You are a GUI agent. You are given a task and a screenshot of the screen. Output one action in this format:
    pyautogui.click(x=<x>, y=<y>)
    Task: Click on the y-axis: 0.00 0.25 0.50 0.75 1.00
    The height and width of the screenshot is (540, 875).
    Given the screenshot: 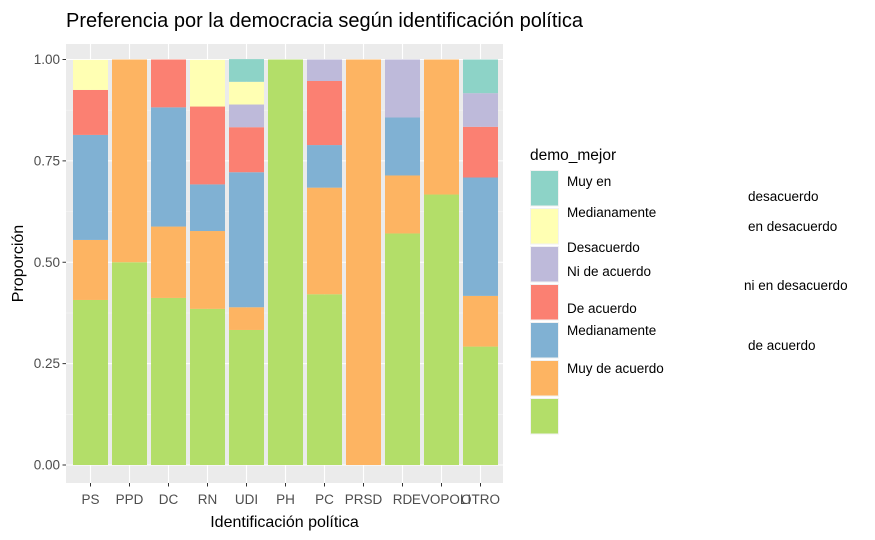 What is the action you would take?
    pyautogui.click(x=50, y=262)
    